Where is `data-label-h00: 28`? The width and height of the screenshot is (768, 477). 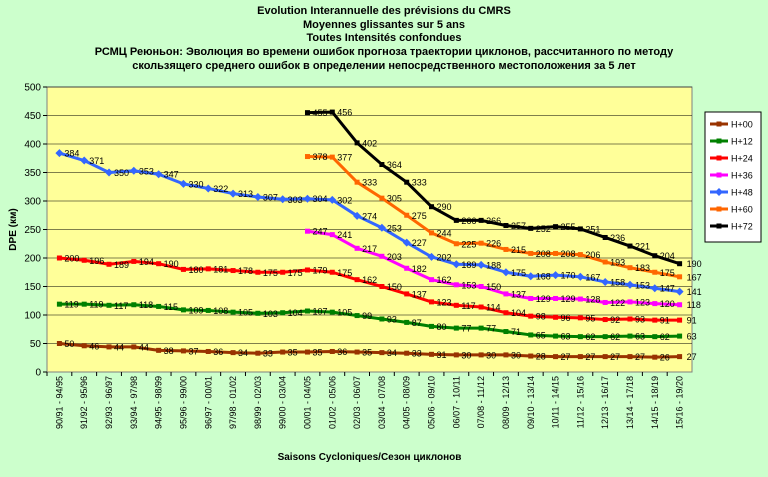
data-label-h00: 28 is located at coordinates (541, 357).